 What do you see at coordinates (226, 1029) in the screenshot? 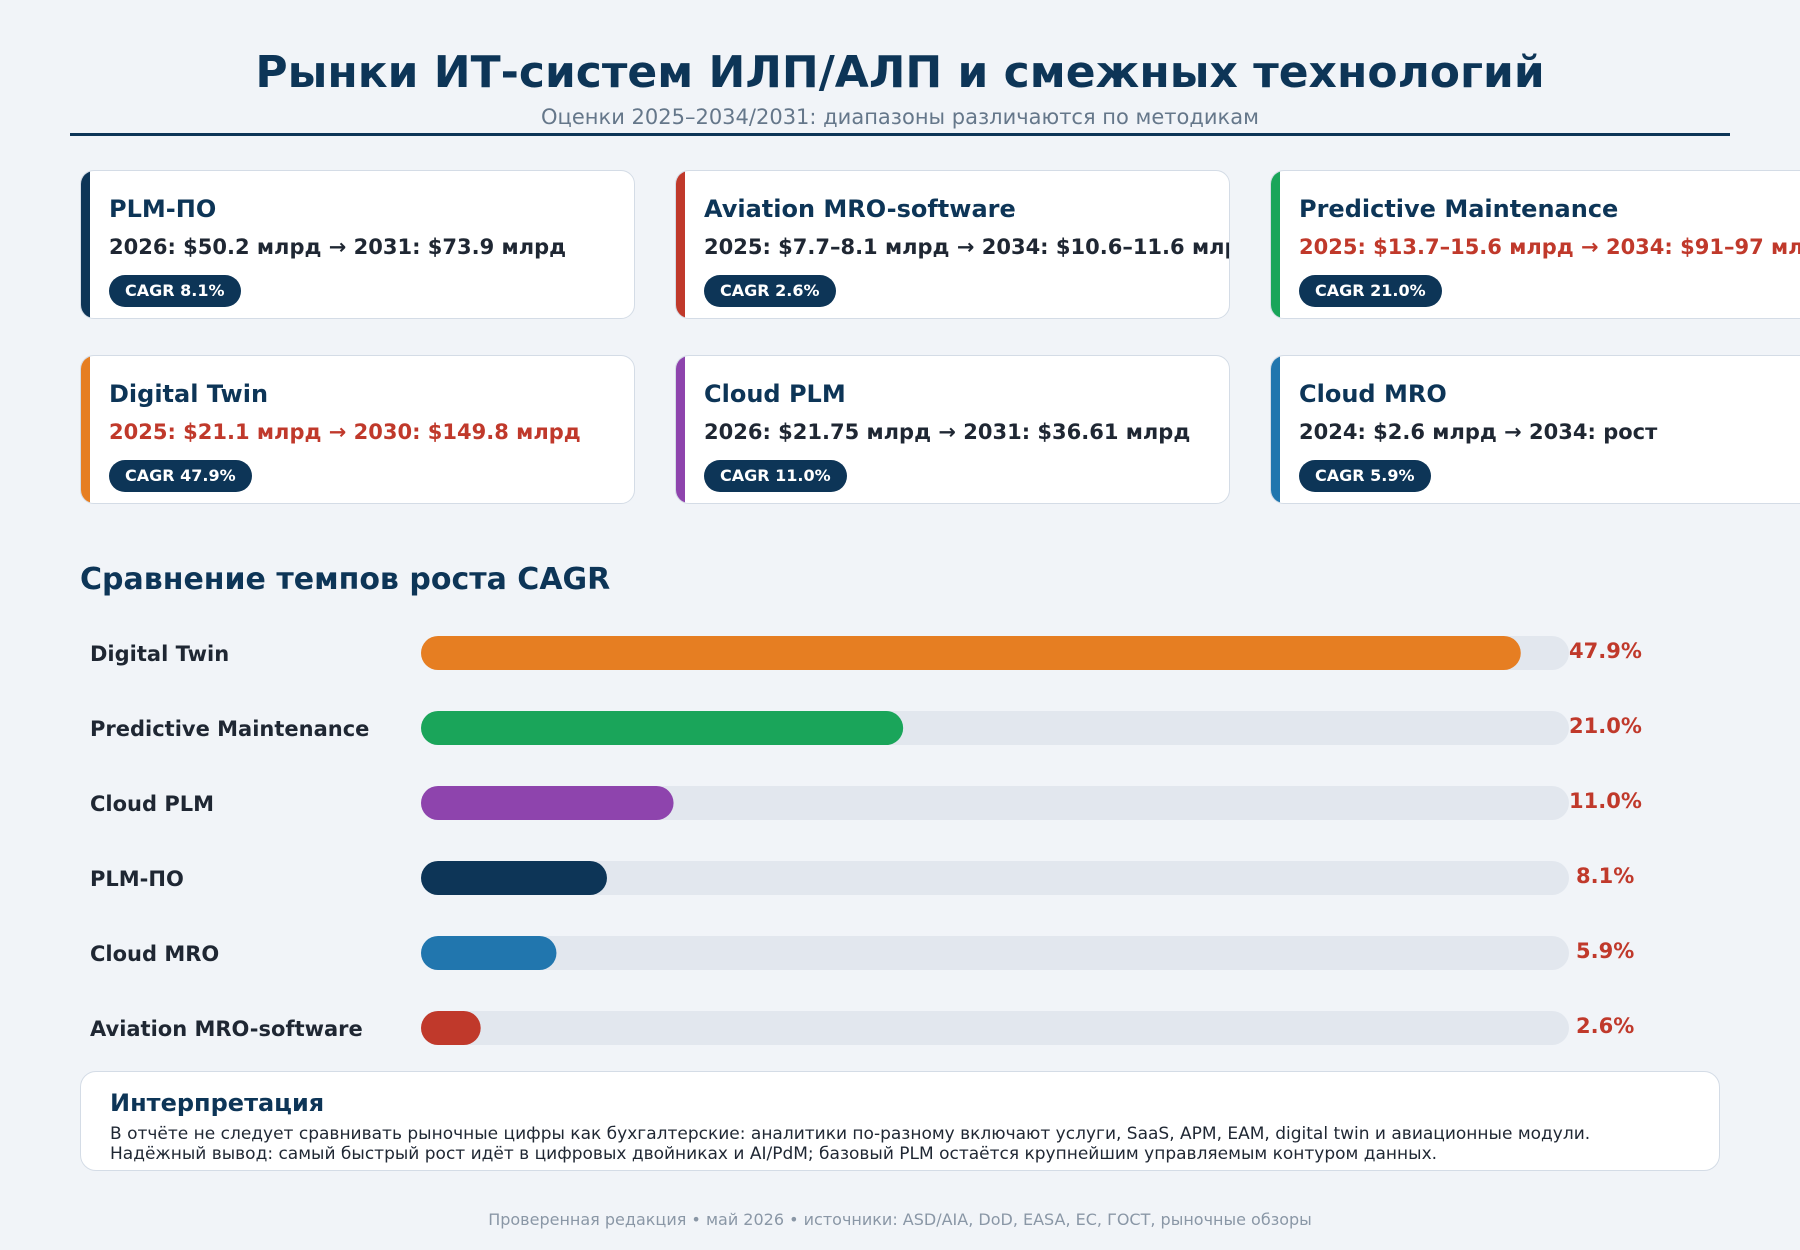
I see `bar-category-label: Aviation MRO-software` at bounding box center [226, 1029].